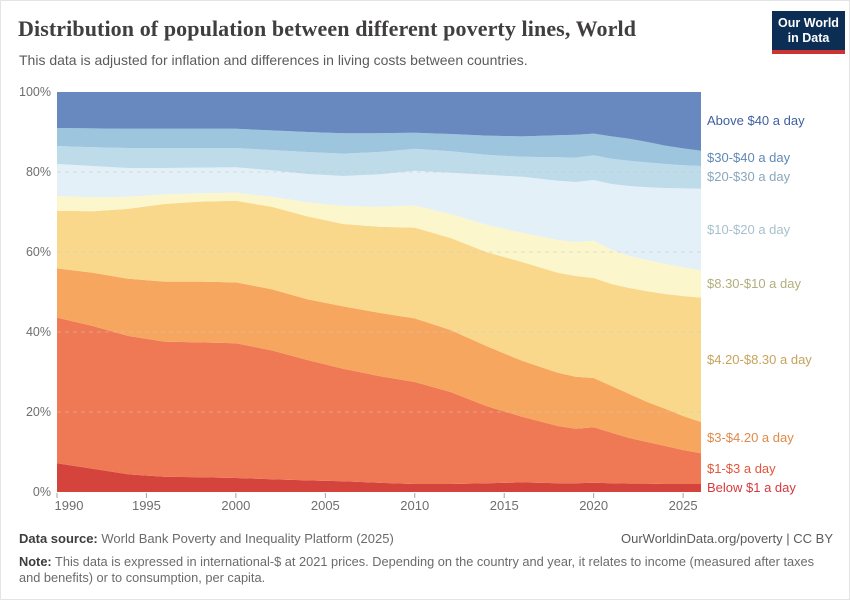 Image resolution: width=850 pixels, height=600 pixels. Describe the element at coordinates (38, 412) in the screenshot. I see `y-axis-label-20: 20%` at that location.